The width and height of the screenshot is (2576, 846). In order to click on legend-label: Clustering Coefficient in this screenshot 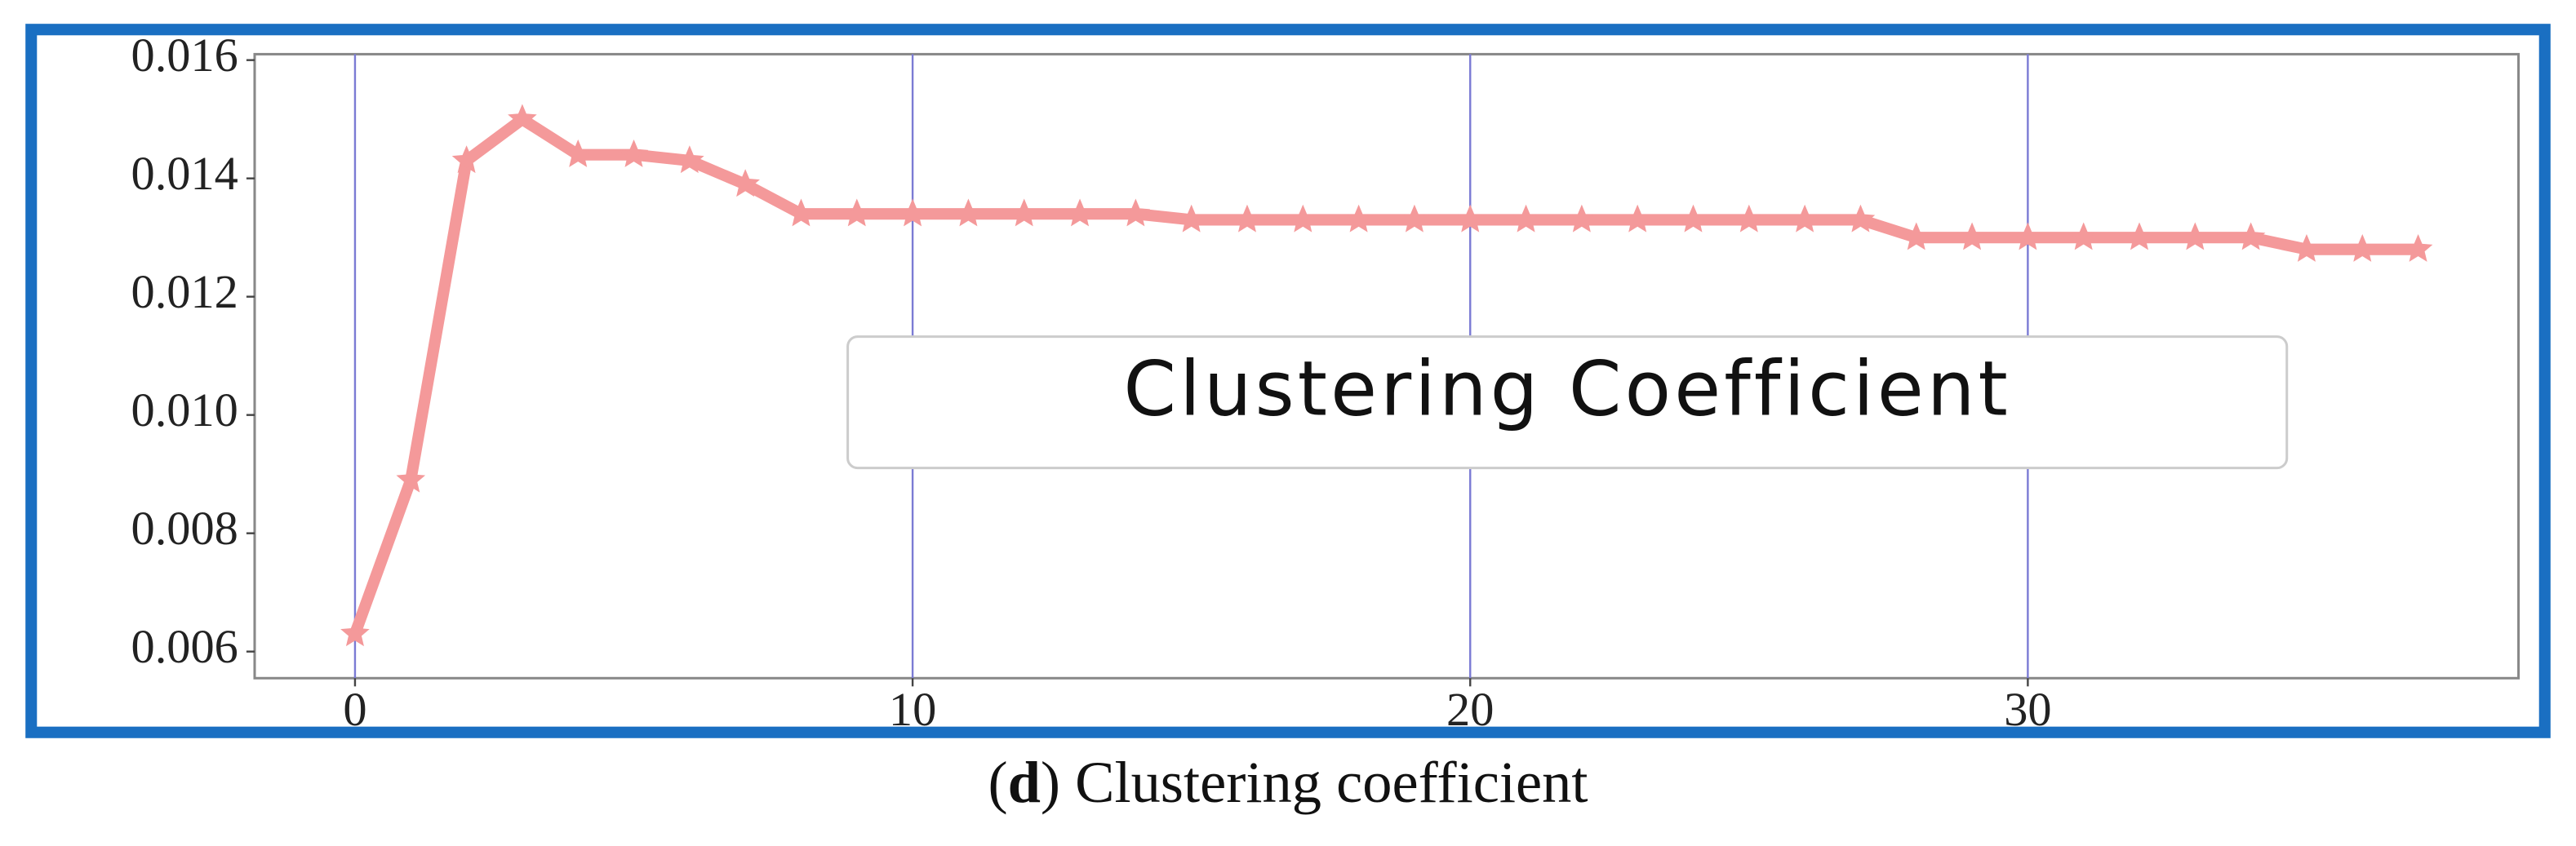, I will do `click(1566, 388)`.